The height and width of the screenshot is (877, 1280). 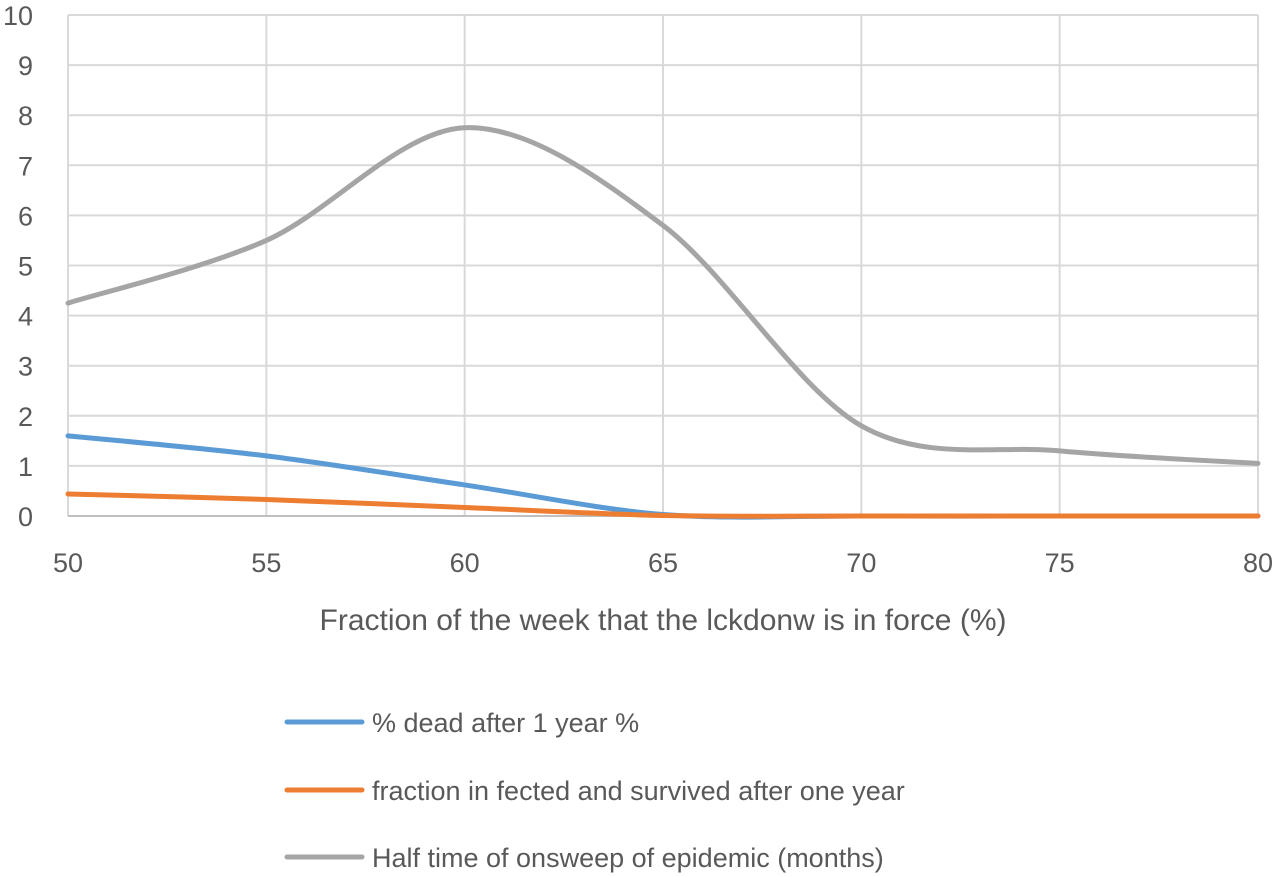 I want to click on x-tick-label: 65, so click(x=663, y=563).